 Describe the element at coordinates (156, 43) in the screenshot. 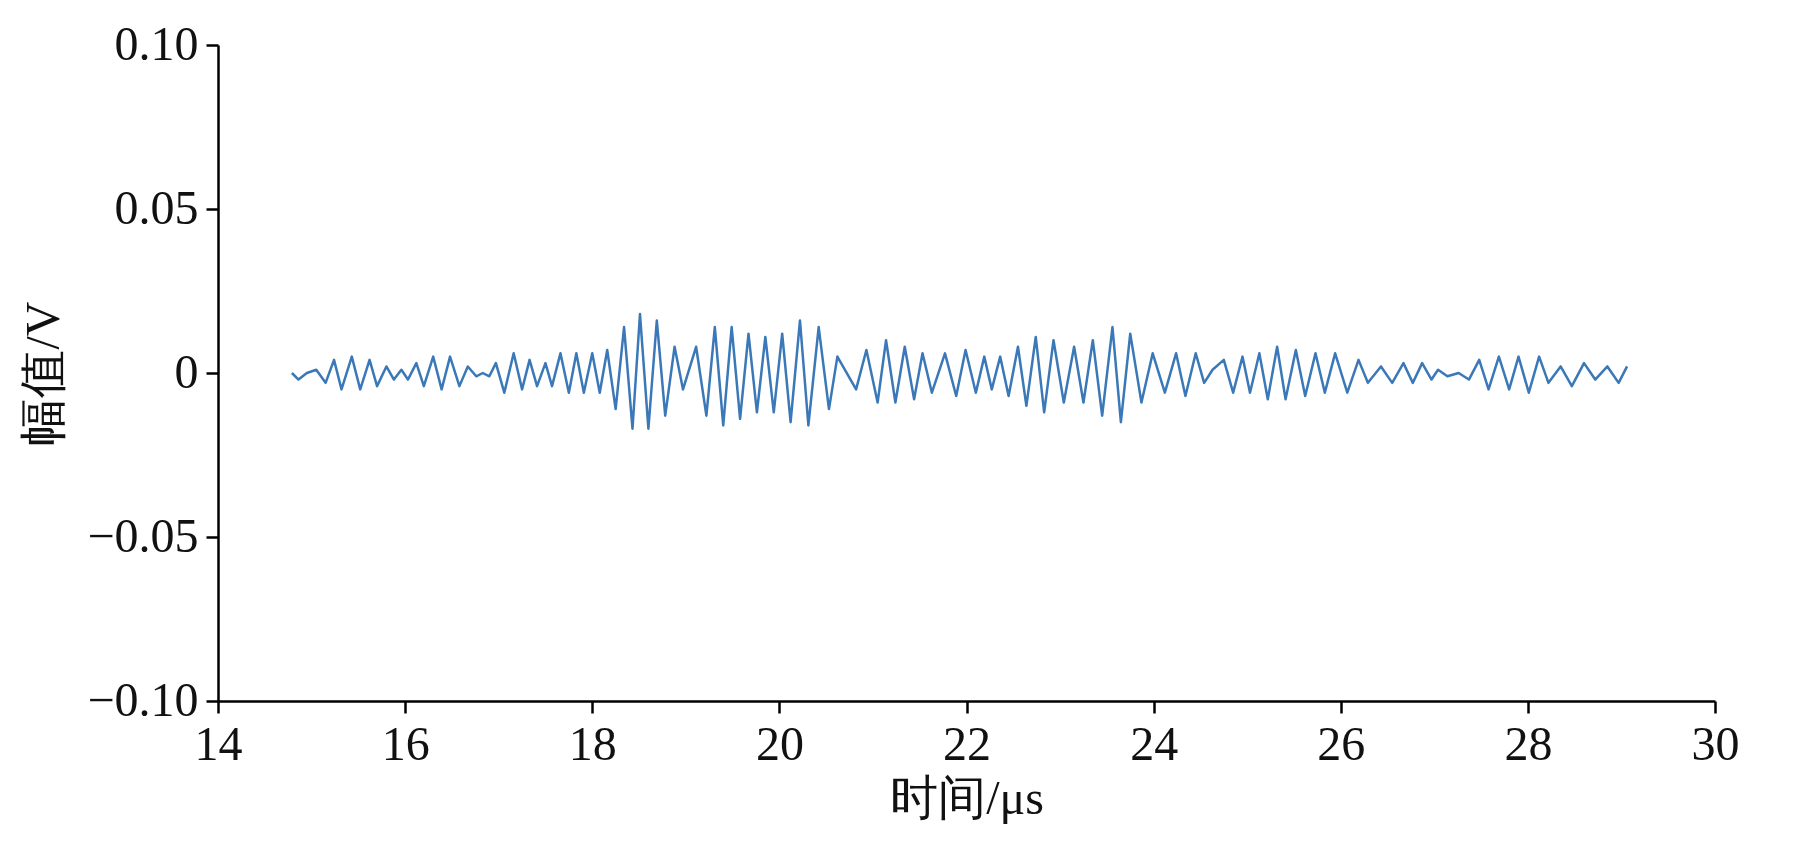

I see `y-tick-label: 0.10` at that location.